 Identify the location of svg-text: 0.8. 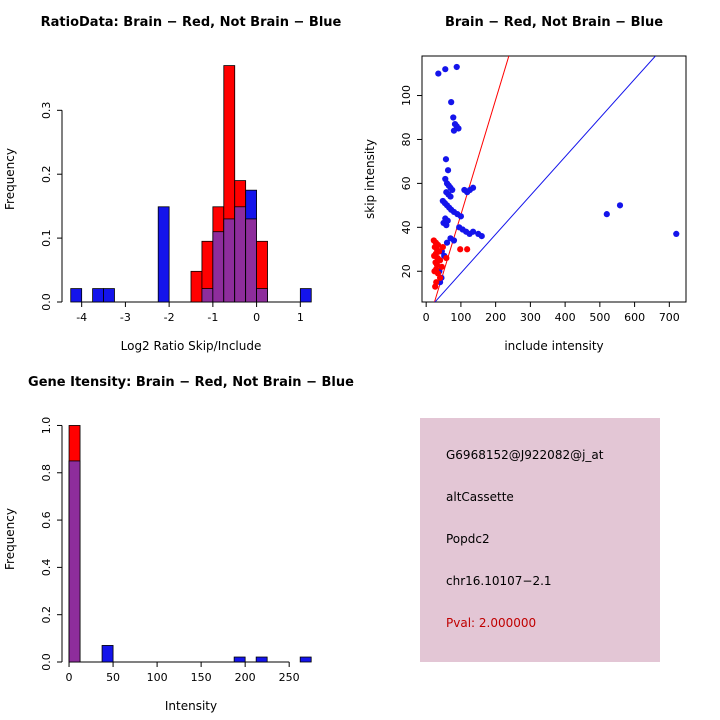
(46, 473).